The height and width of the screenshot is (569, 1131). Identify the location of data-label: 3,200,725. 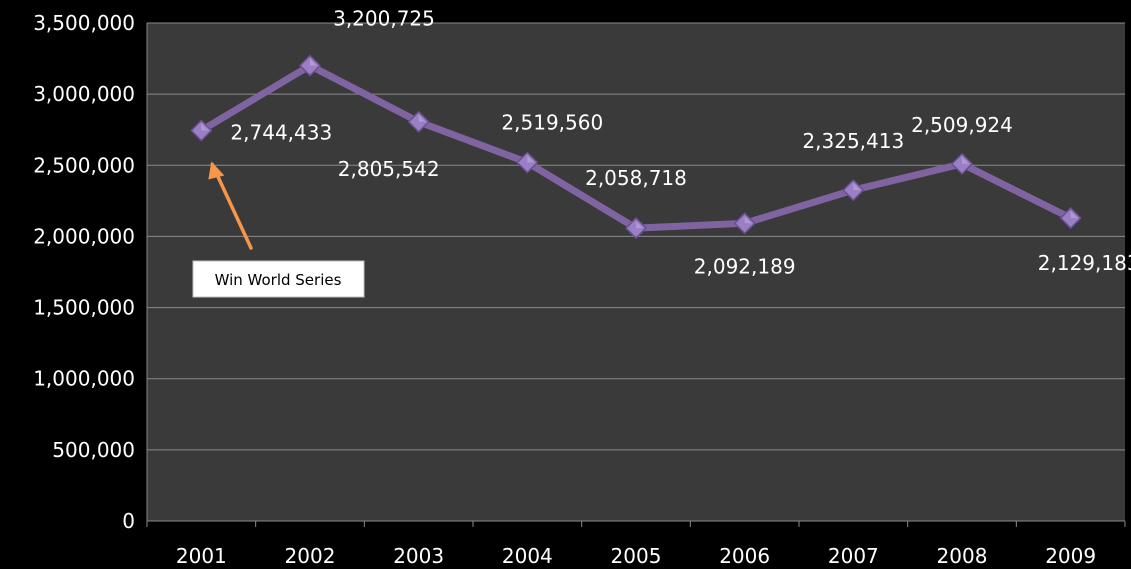
(384, 19).